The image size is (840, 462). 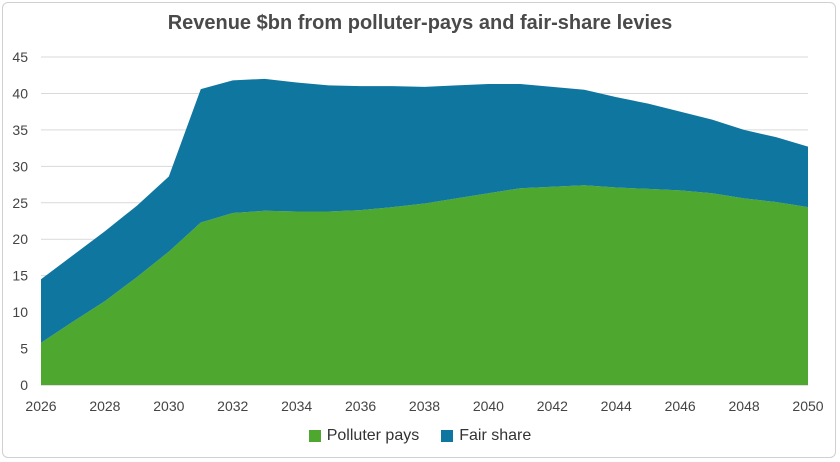 I want to click on legend-swatch-polluter-pays, so click(x=314, y=436).